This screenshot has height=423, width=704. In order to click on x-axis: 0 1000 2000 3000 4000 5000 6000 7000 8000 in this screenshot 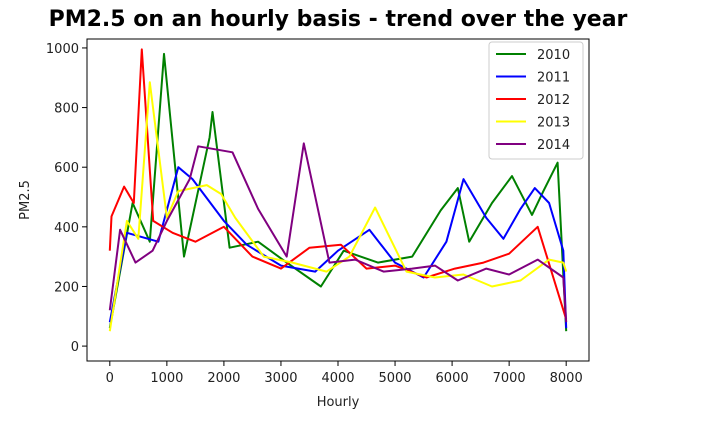, I will do `click(344, 373)`.